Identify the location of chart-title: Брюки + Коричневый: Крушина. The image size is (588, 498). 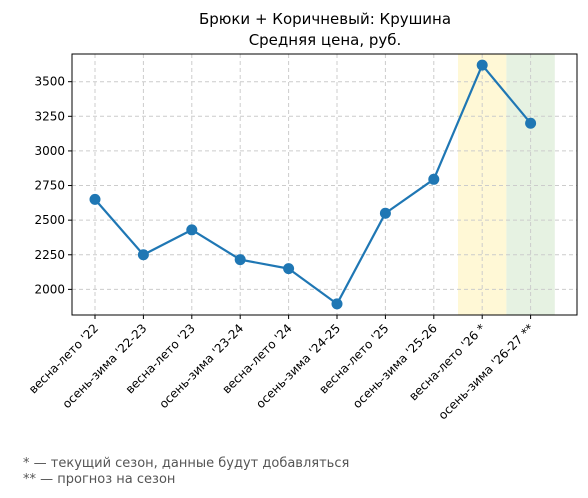
(325, 19).